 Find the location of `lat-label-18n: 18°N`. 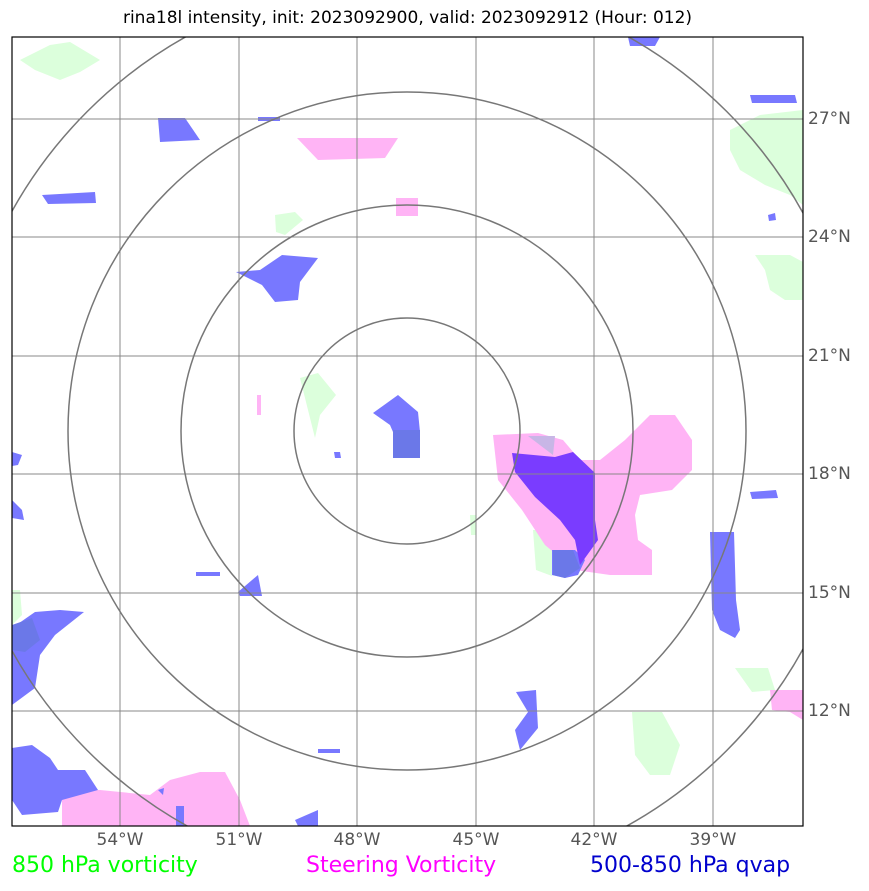

lat-label-18n: 18°N is located at coordinates (829, 474).